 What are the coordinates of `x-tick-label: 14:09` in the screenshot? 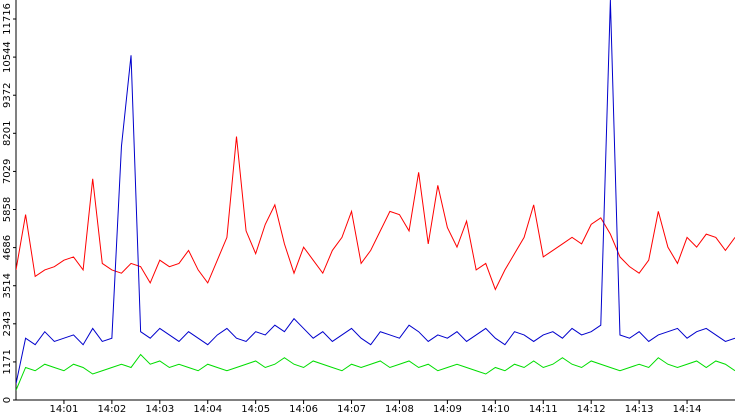 It's located at (447, 409).